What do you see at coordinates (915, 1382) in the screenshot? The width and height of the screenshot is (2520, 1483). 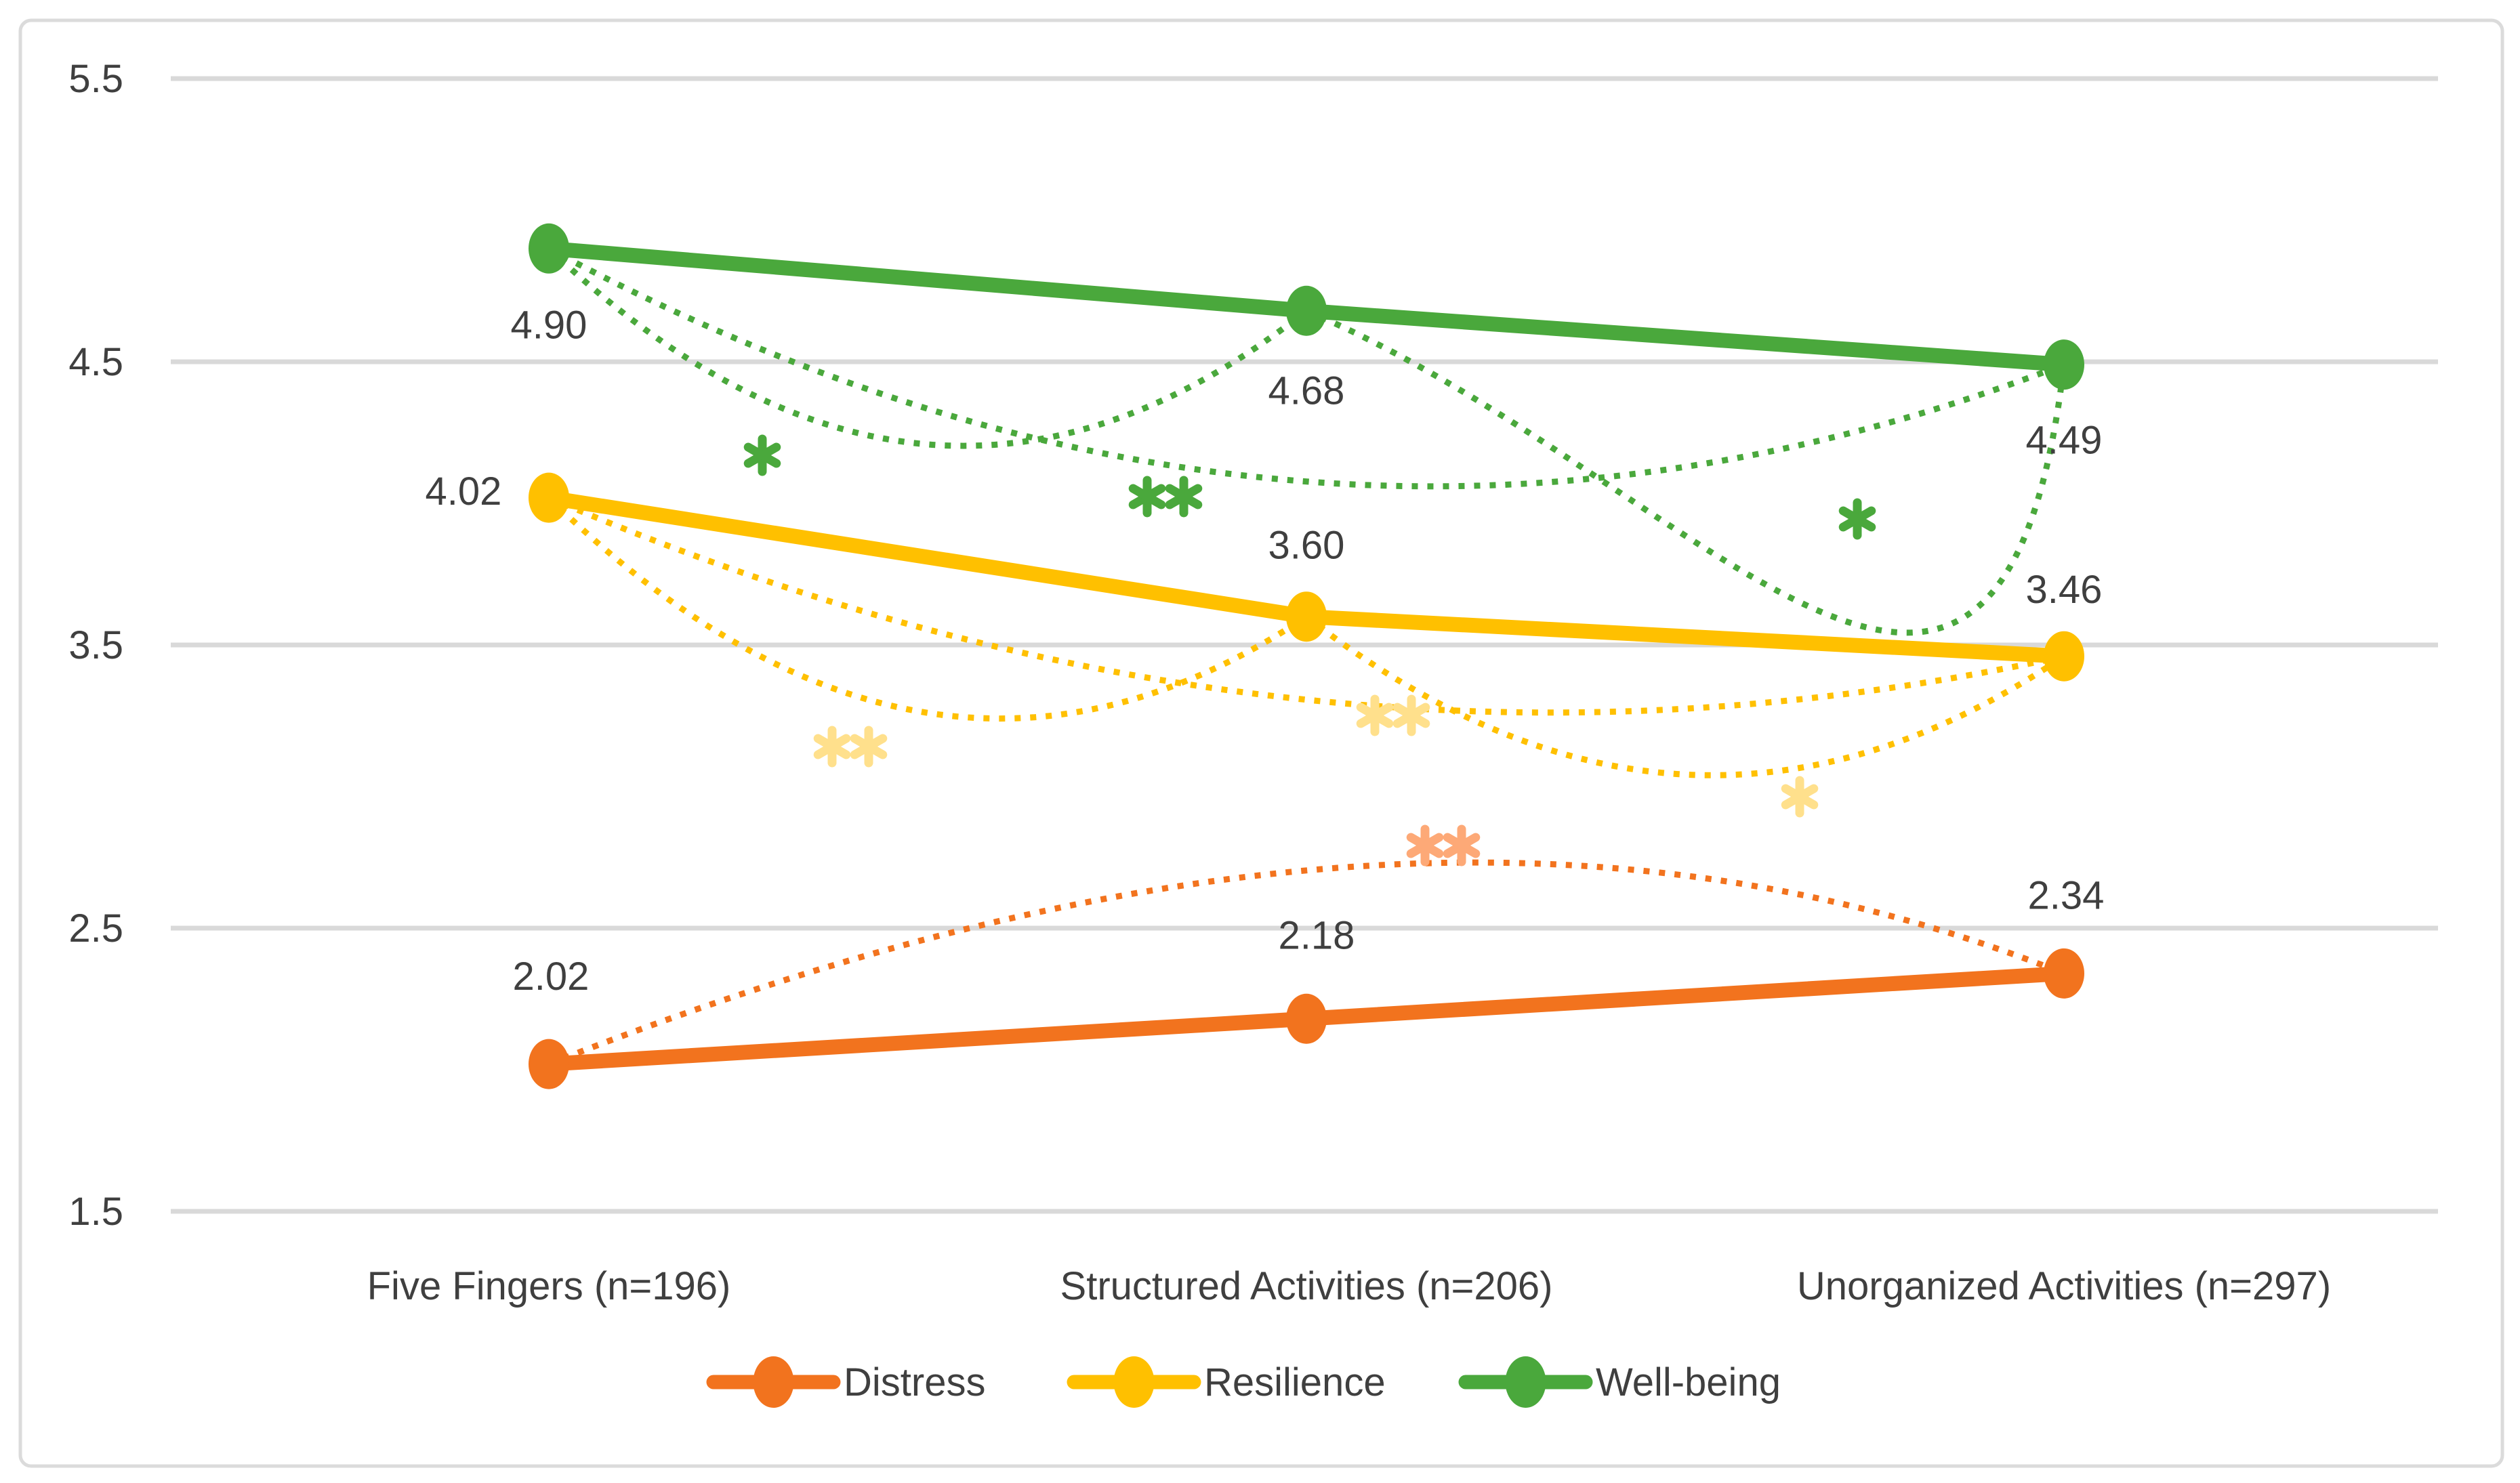 I see `legend-label: Distress` at bounding box center [915, 1382].